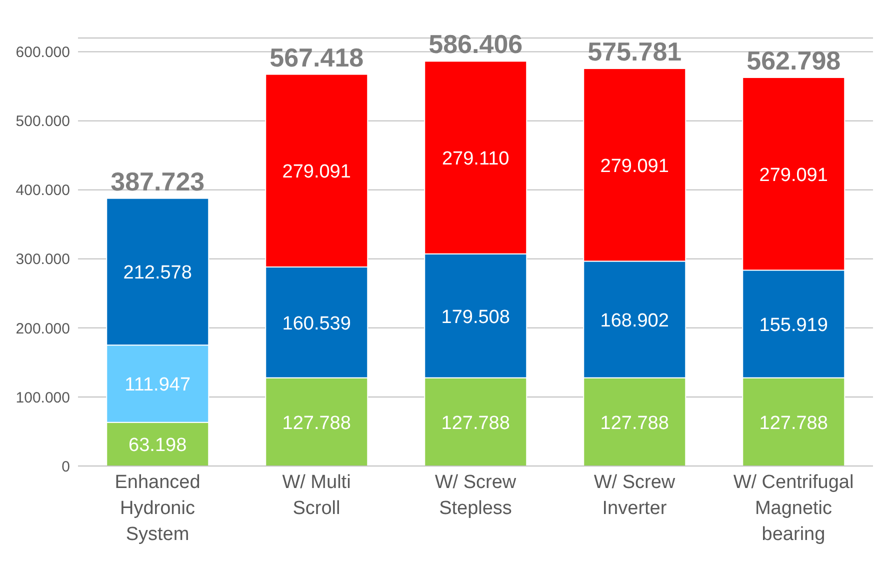 The image size is (883, 564). What do you see at coordinates (316, 495) in the screenshot?
I see `x-tick-label: W/ Multi Scroll` at bounding box center [316, 495].